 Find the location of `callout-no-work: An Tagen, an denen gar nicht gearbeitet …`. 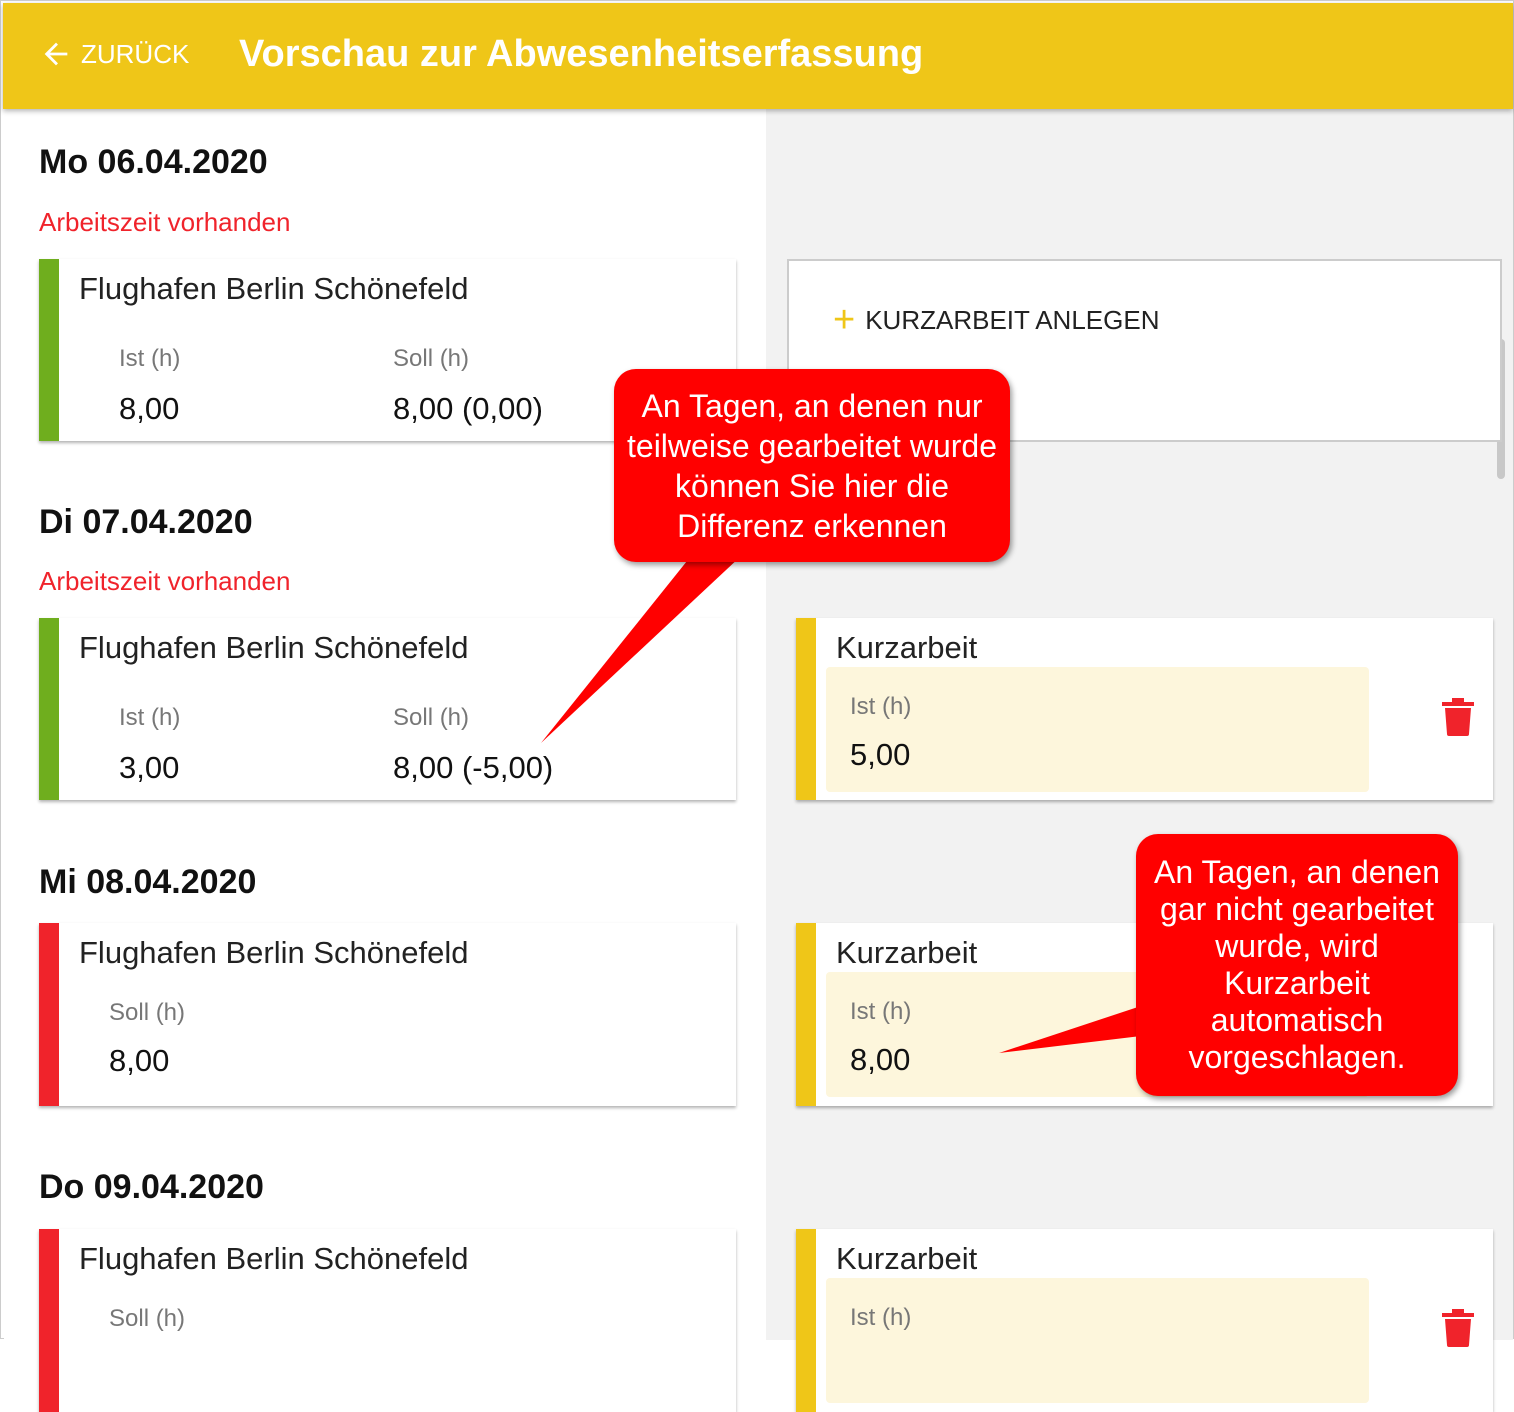

callout-no-work: An Tagen, an denen gar nicht gearbeitet … is located at coordinates (1297, 965).